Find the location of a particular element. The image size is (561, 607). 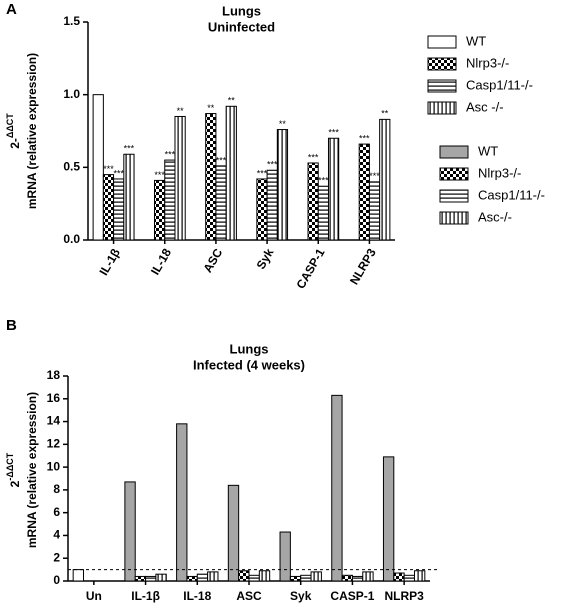

y-tick-label: 14 is located at coordinates (54, 421).